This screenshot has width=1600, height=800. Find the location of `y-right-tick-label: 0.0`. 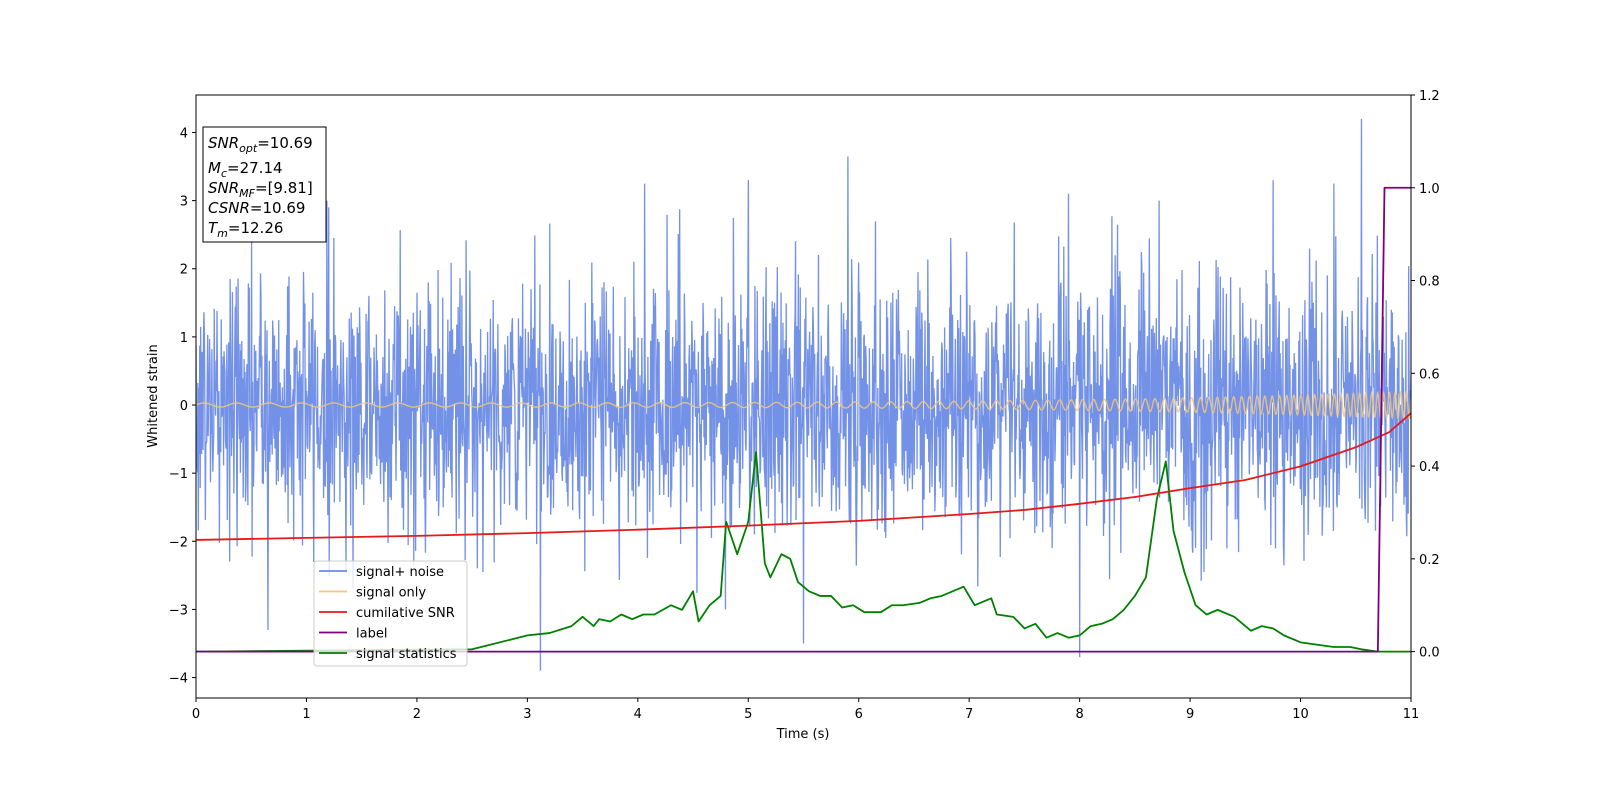

y-right-tick-label: 0.0 is located at coordinates (1429, 653).